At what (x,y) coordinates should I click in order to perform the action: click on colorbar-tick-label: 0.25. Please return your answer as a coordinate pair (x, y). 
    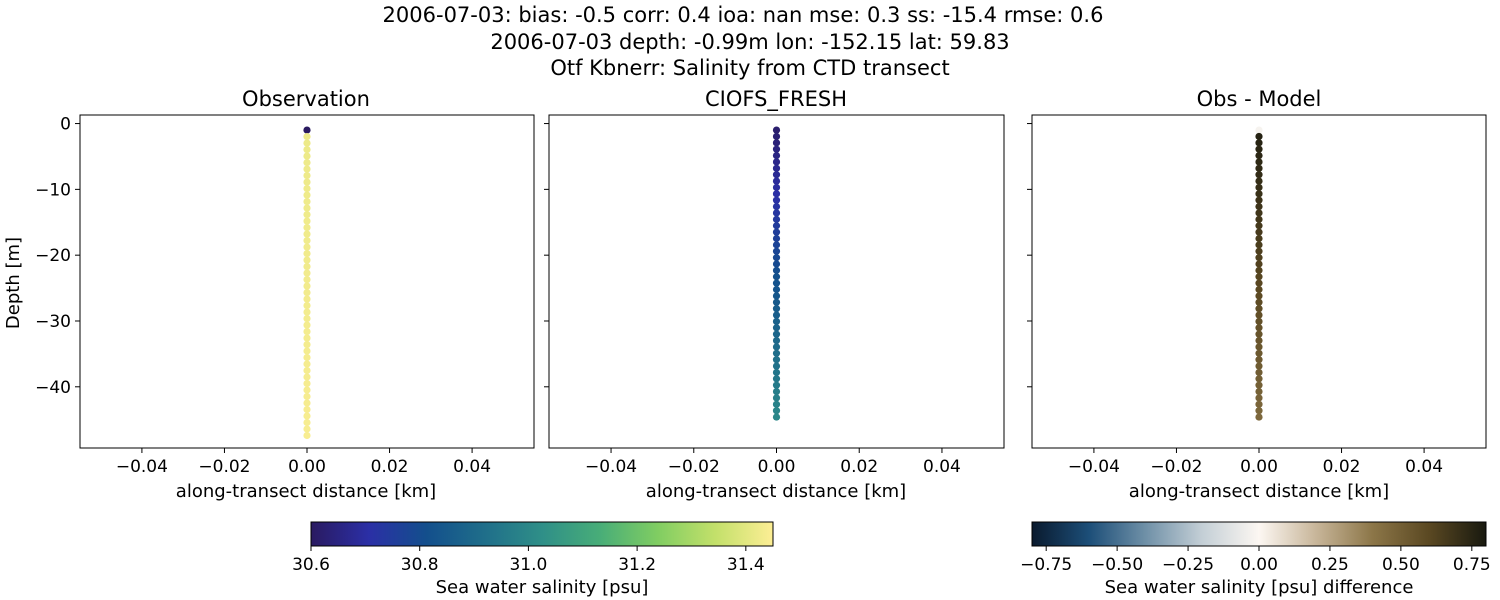
    Looking at the image, I should click on (1330, 565).